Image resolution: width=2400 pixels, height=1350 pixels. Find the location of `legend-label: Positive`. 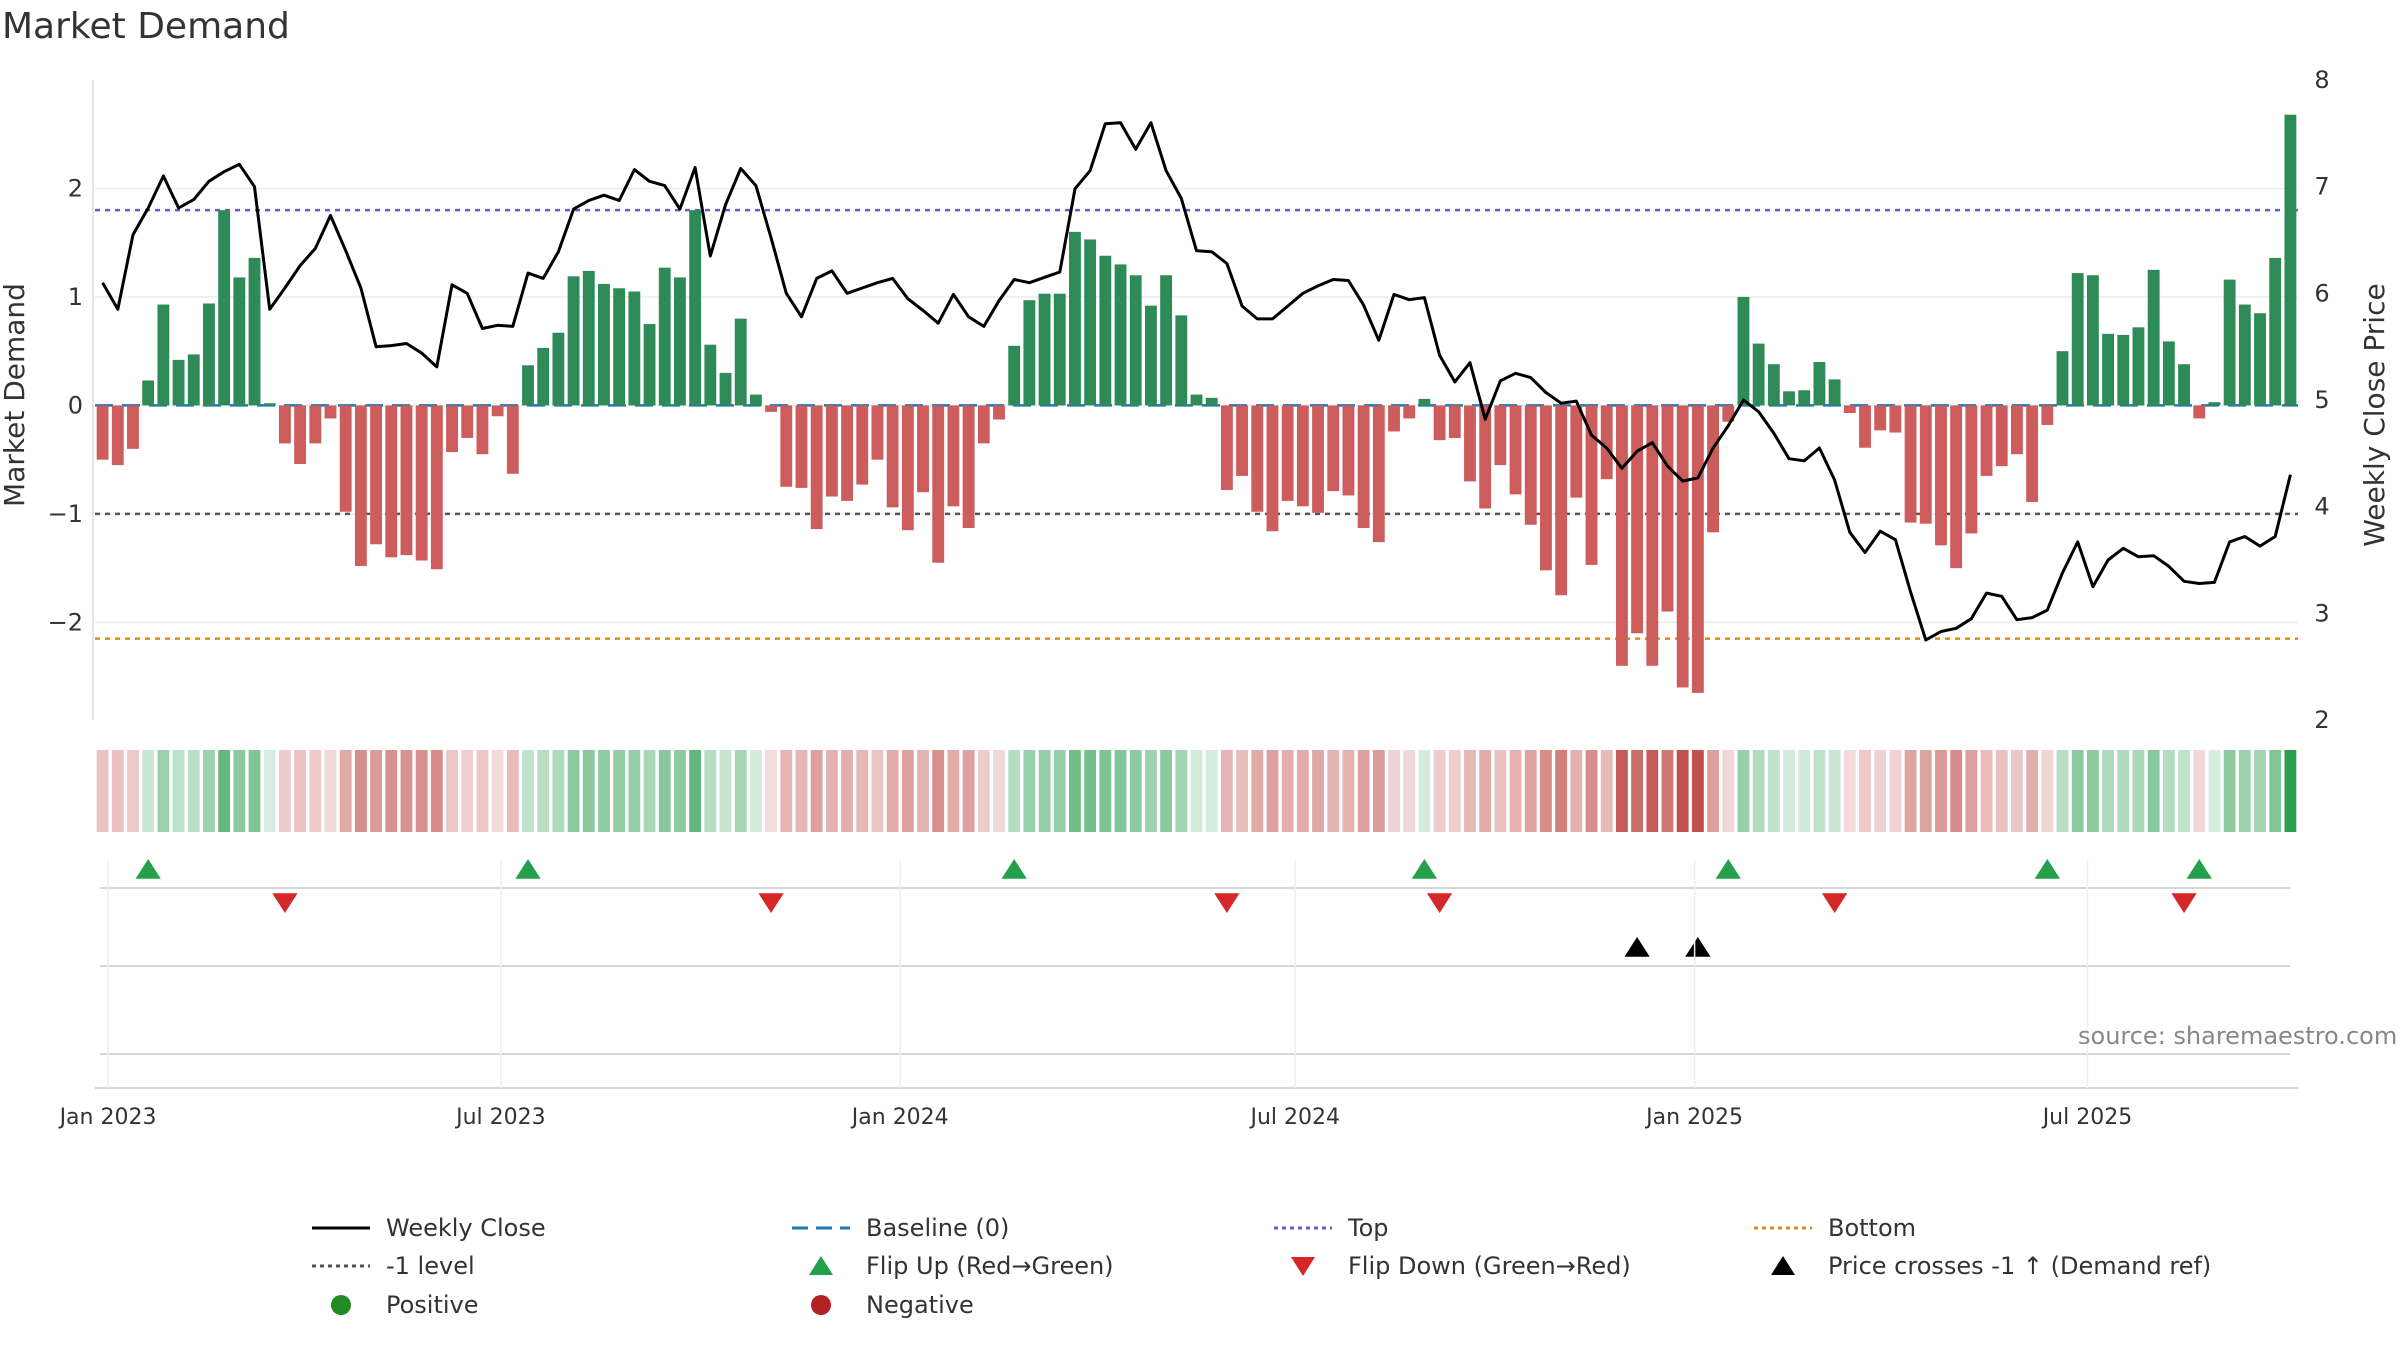

legend-label: Positive is located at coordinates (432, 1305).